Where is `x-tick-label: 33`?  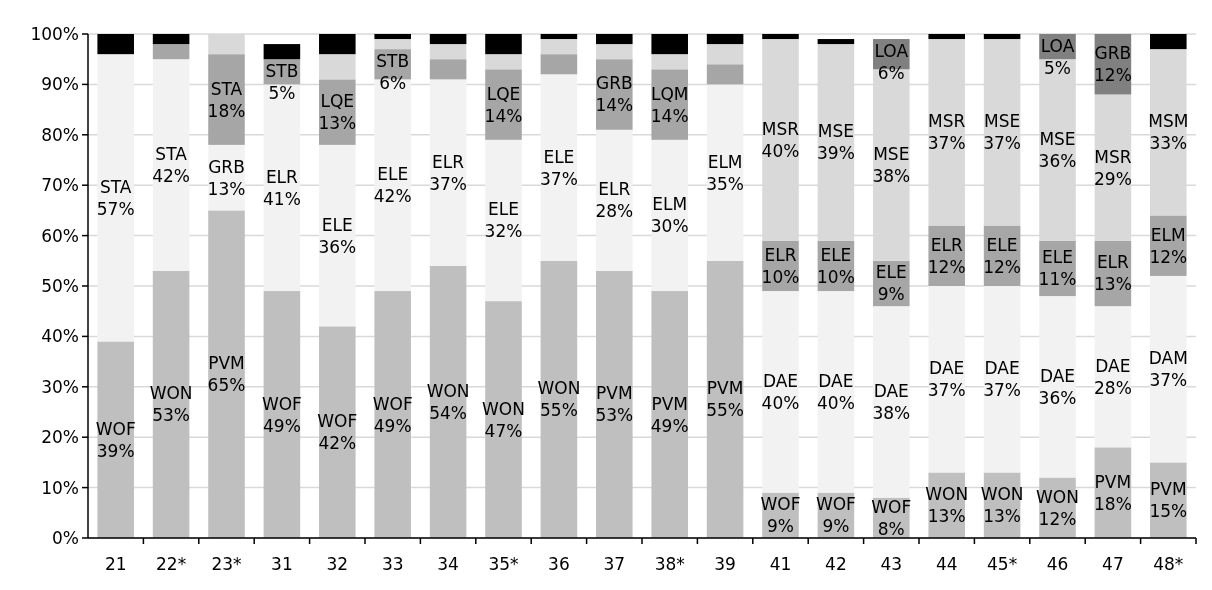
x-tick-label: 33 is located at coordinates (392, 564).